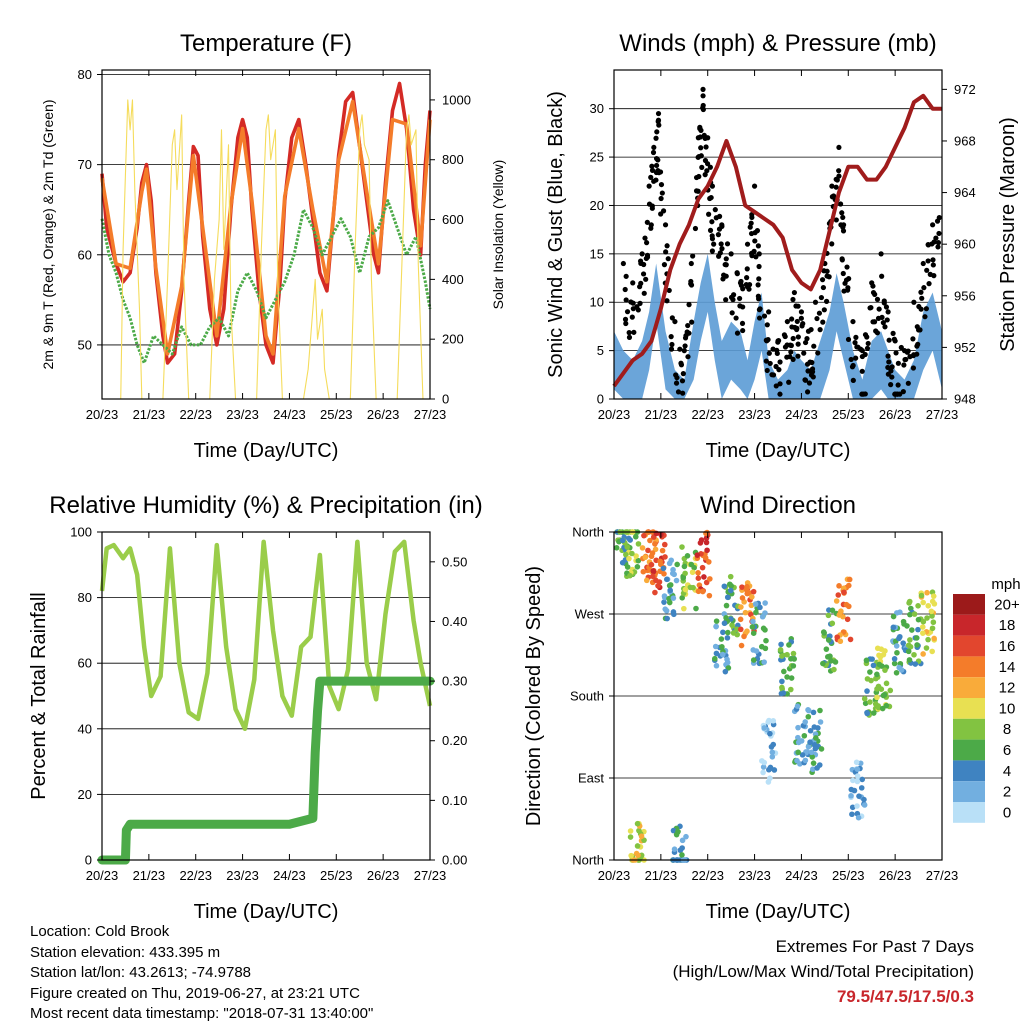 This screenshot has width=1024, height=1025. What do you see at coordinates (965, 244) in the screenshot?
I see `y2-tick-label: 960` at bounding box center [965, 244].